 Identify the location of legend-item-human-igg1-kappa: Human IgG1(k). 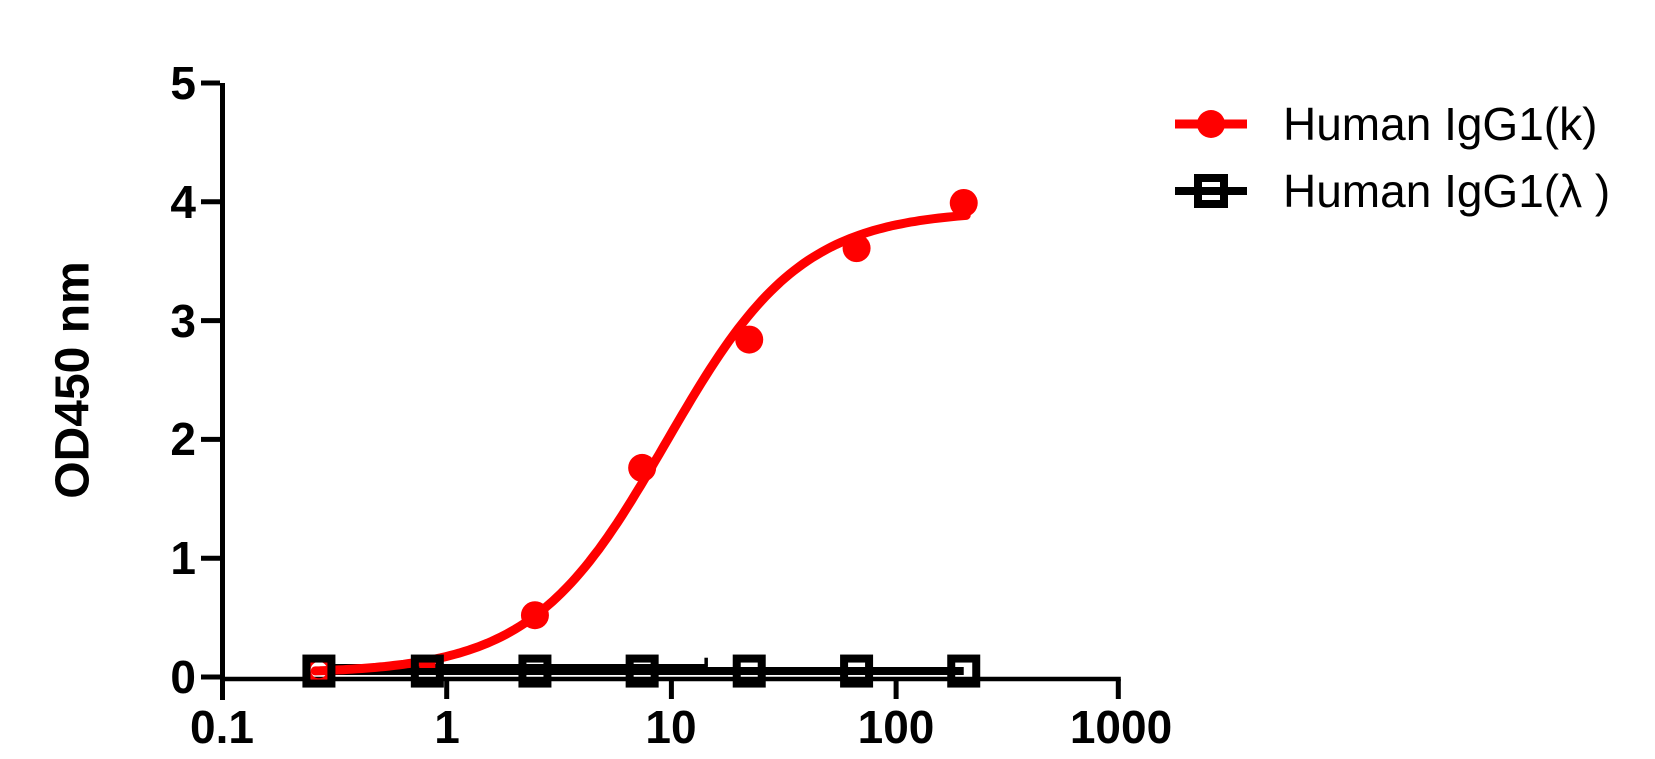
(1385, 124).